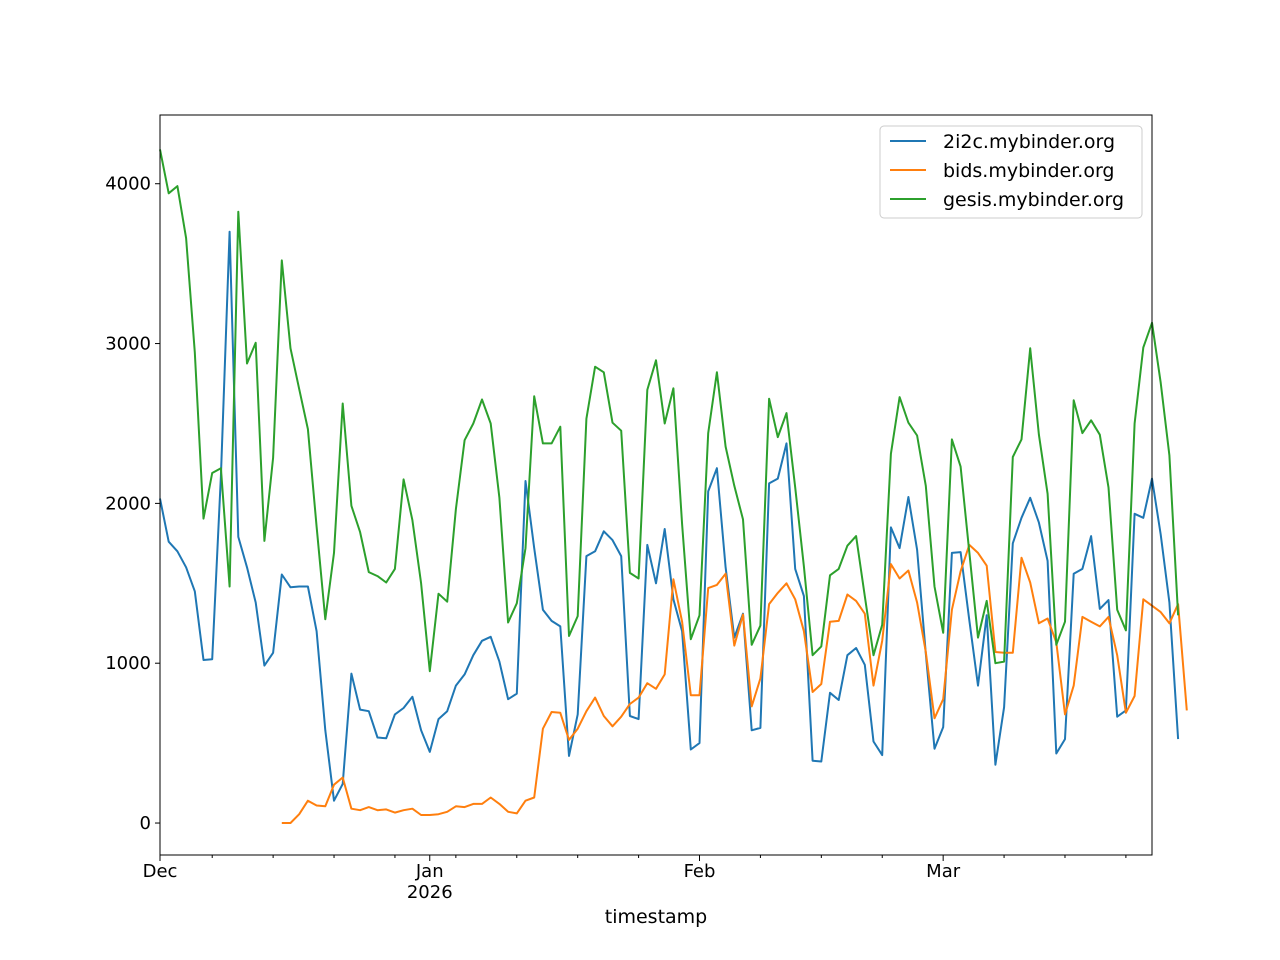 The width and height of the screenshot is (1280, 960). I want to click on x-tick-label: Jan, so click(429, 871).